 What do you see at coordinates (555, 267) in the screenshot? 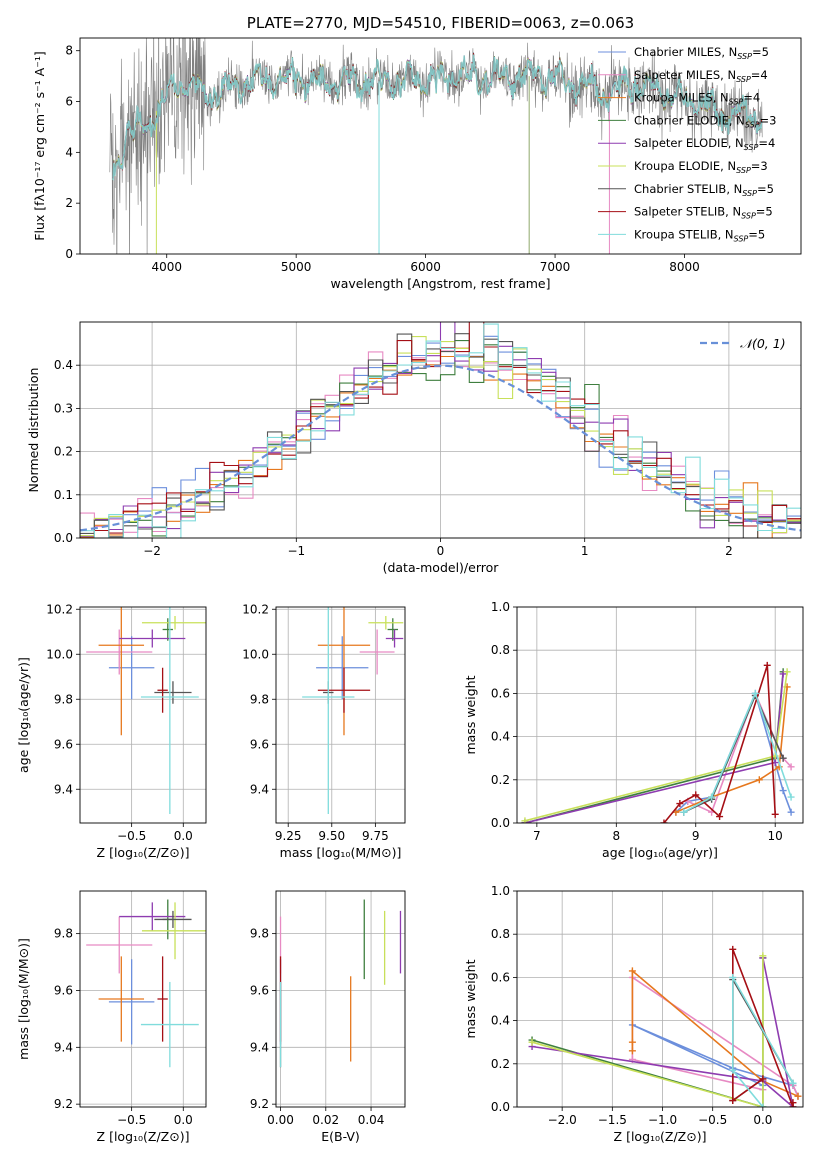
I see `x-tick-label: 7000` at bounding box center [555, 267].